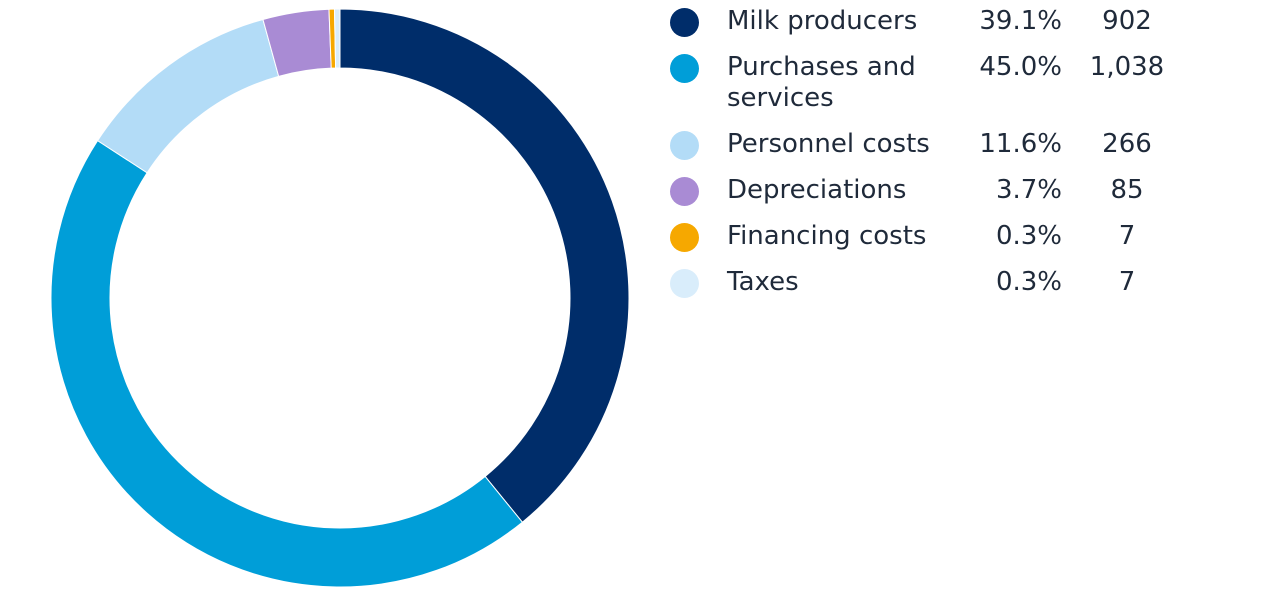  Describe the element at coordinates (970, 190) in the screenshot. I see `legend-item-depreciations: Depreciations 3.7% 85` at that location.